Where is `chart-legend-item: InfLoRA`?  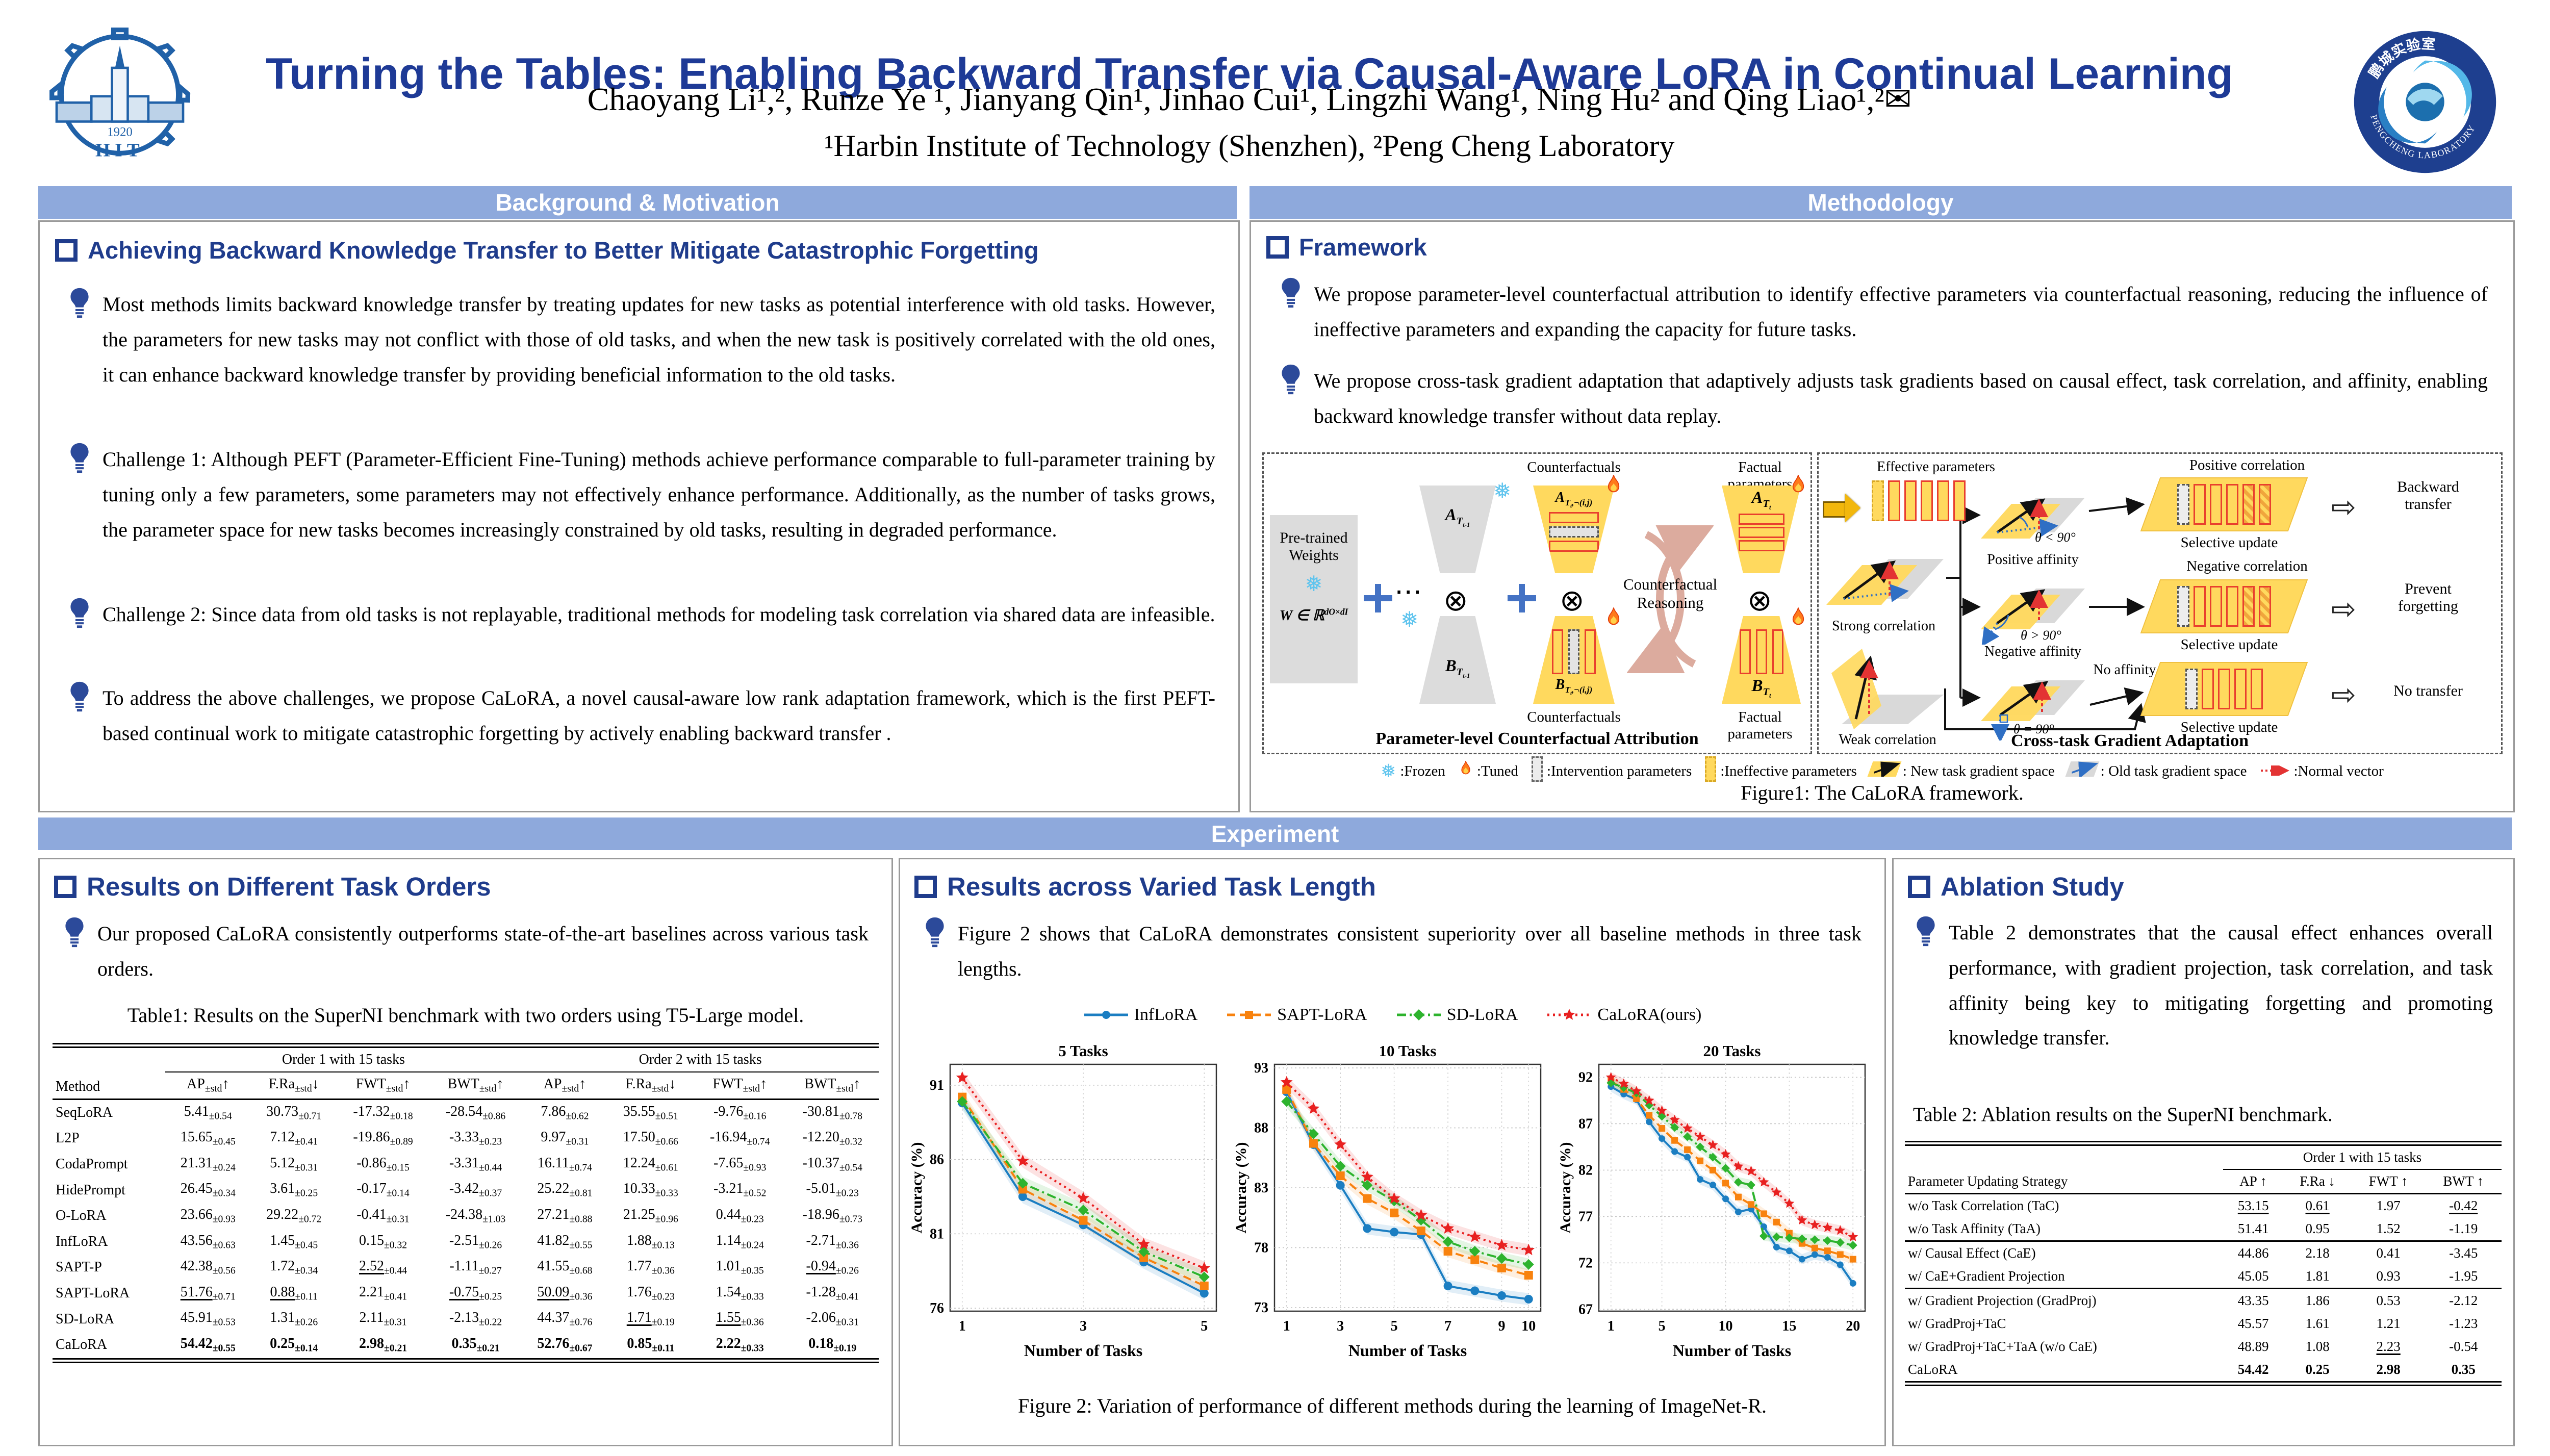 chart-legend-item: InfLoRA is located at coordinates (1140, 1015).